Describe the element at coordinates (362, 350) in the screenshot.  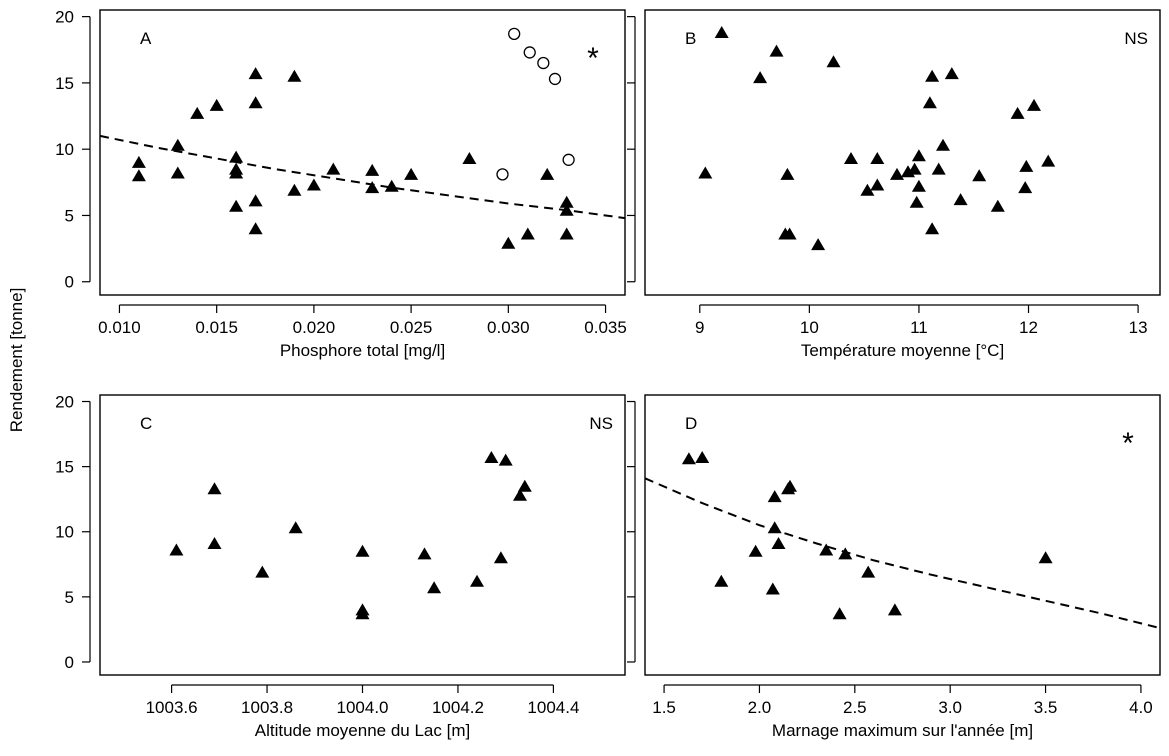
I see `x-axis-title: Phosphore total [mg/l]` at that location.